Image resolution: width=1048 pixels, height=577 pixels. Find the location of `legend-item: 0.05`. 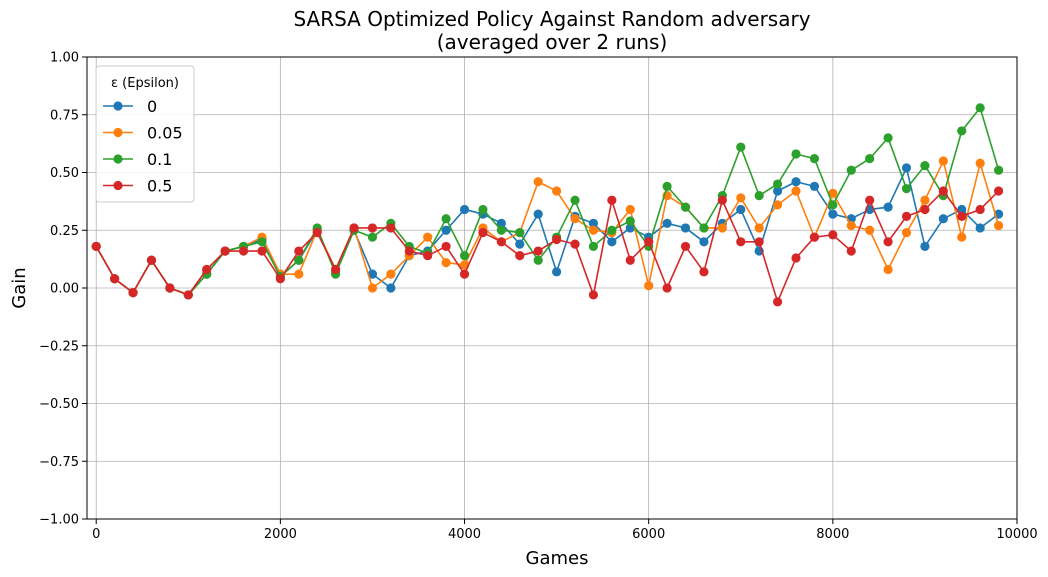

legend-item: 0.05 is located at coordinates (143, 133).